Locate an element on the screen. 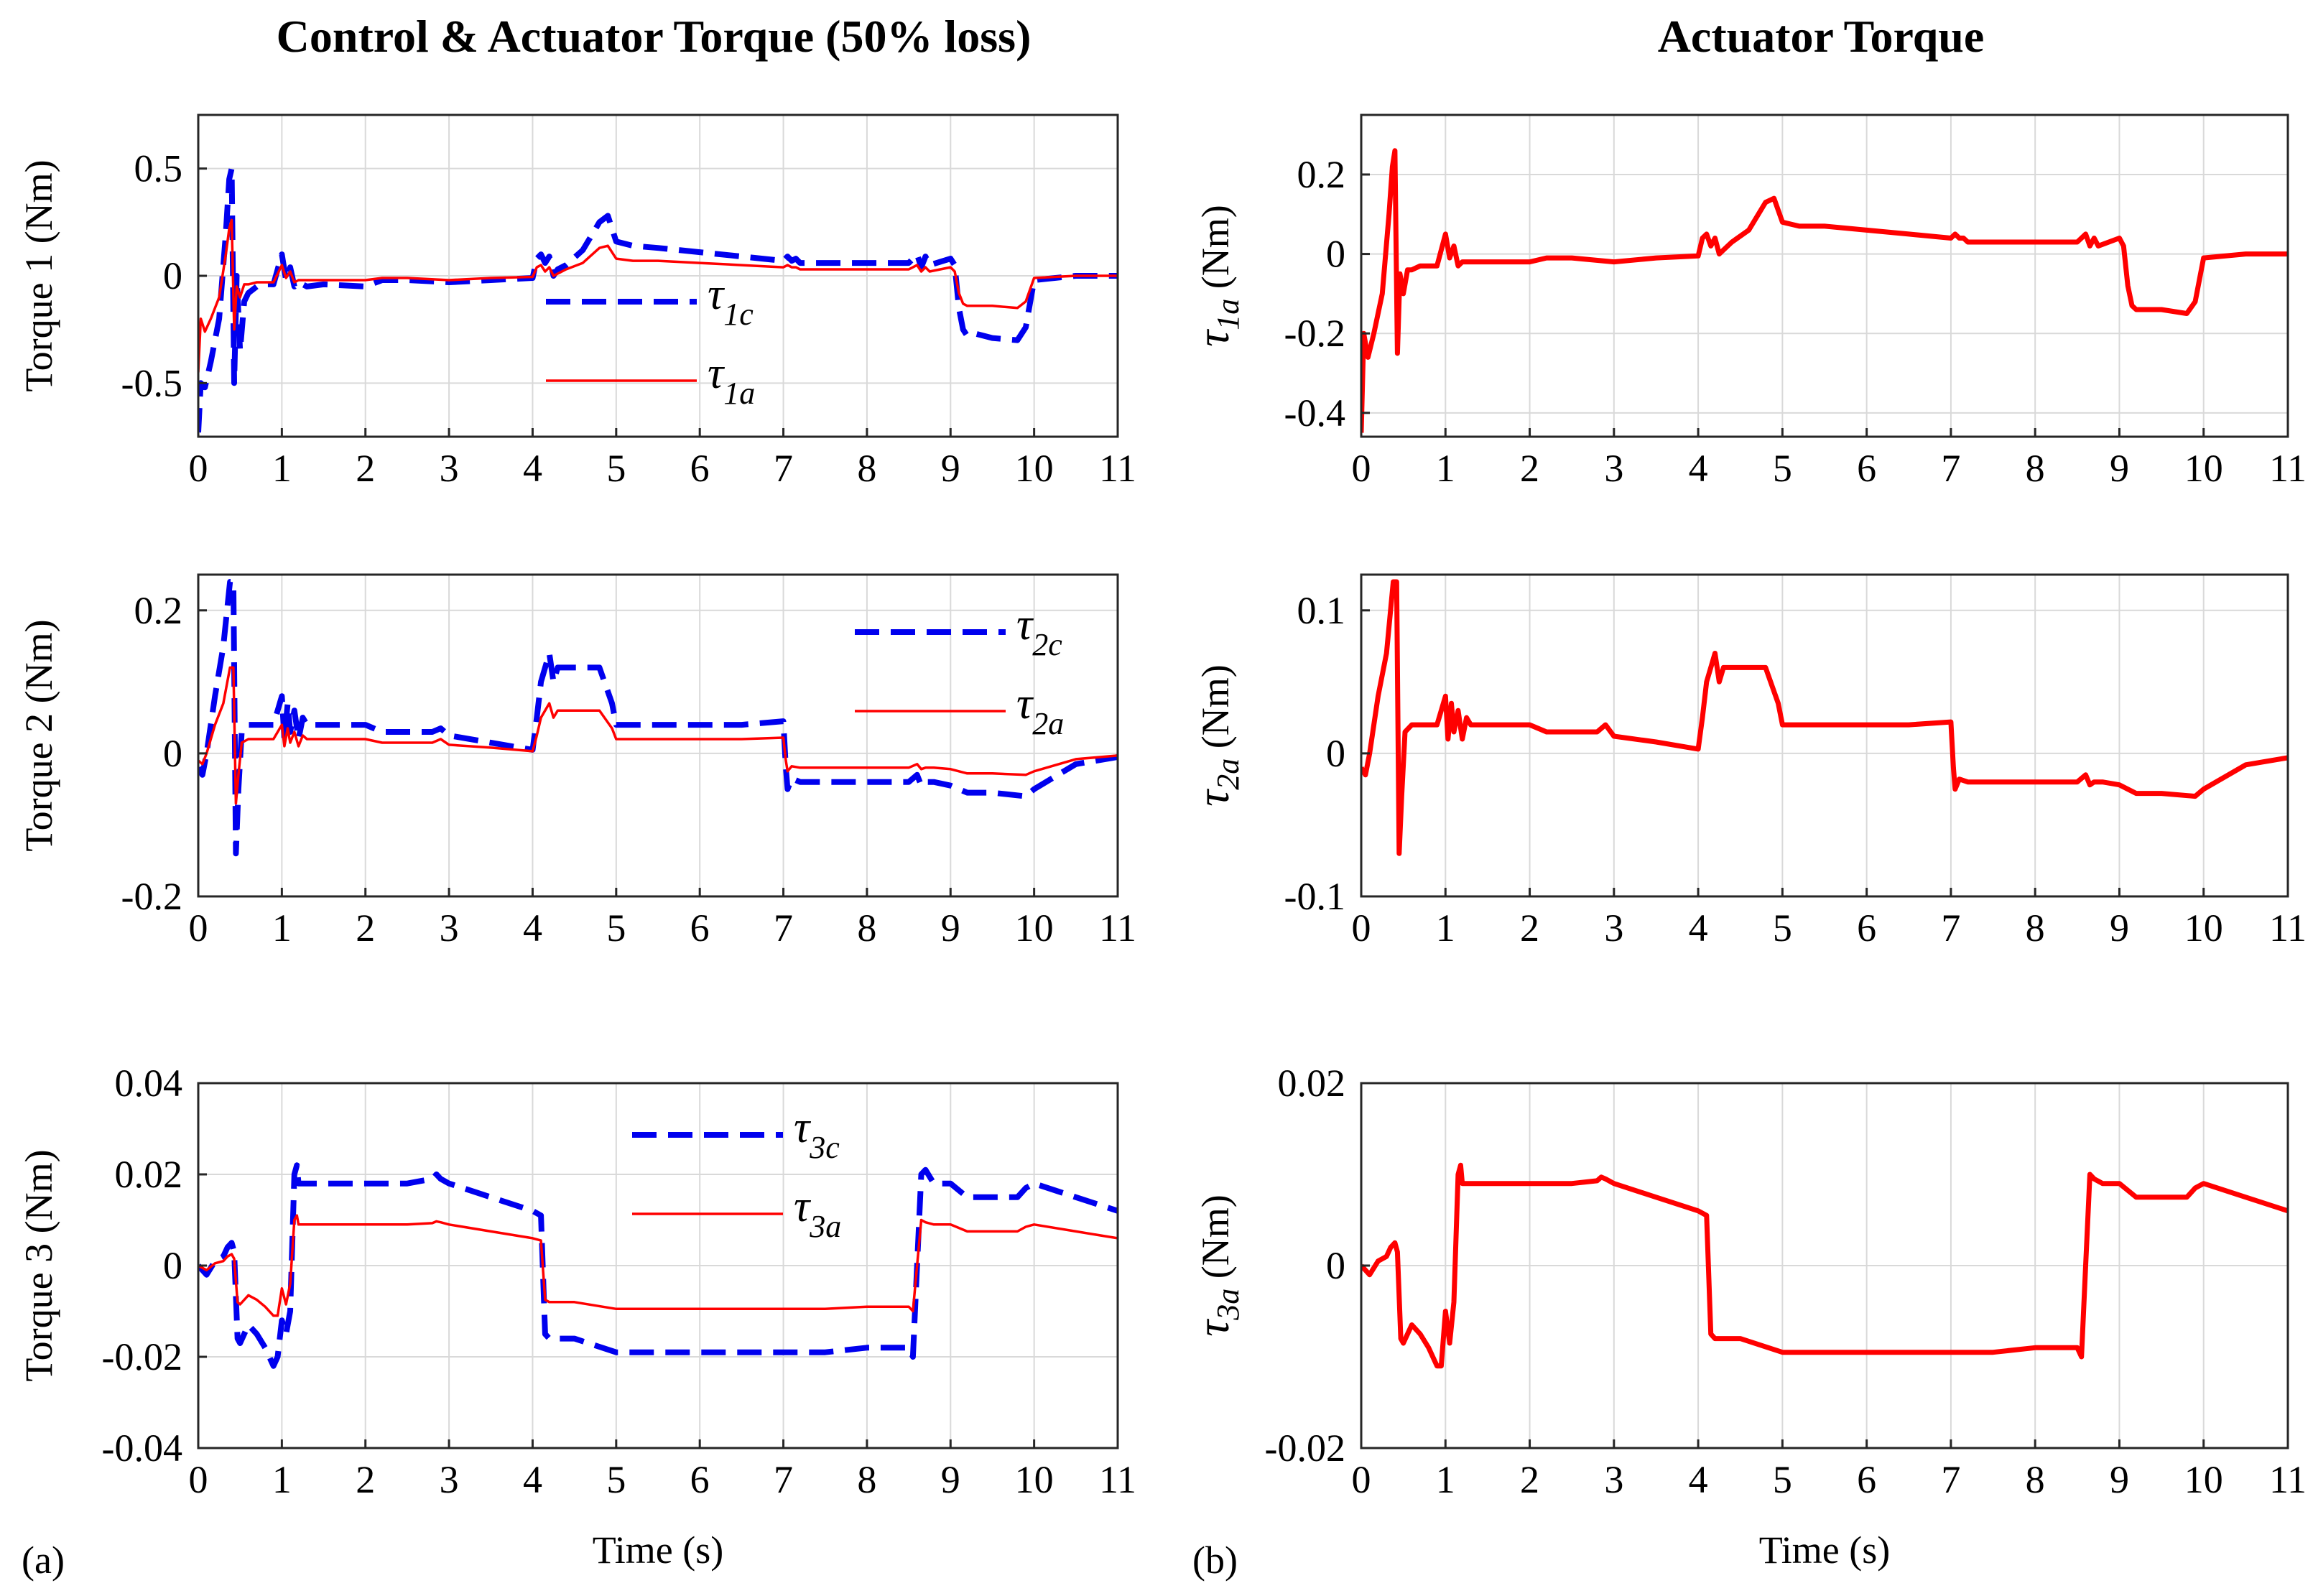  legend-label-τ1c: τ1c is located at coordinates (731, 301).